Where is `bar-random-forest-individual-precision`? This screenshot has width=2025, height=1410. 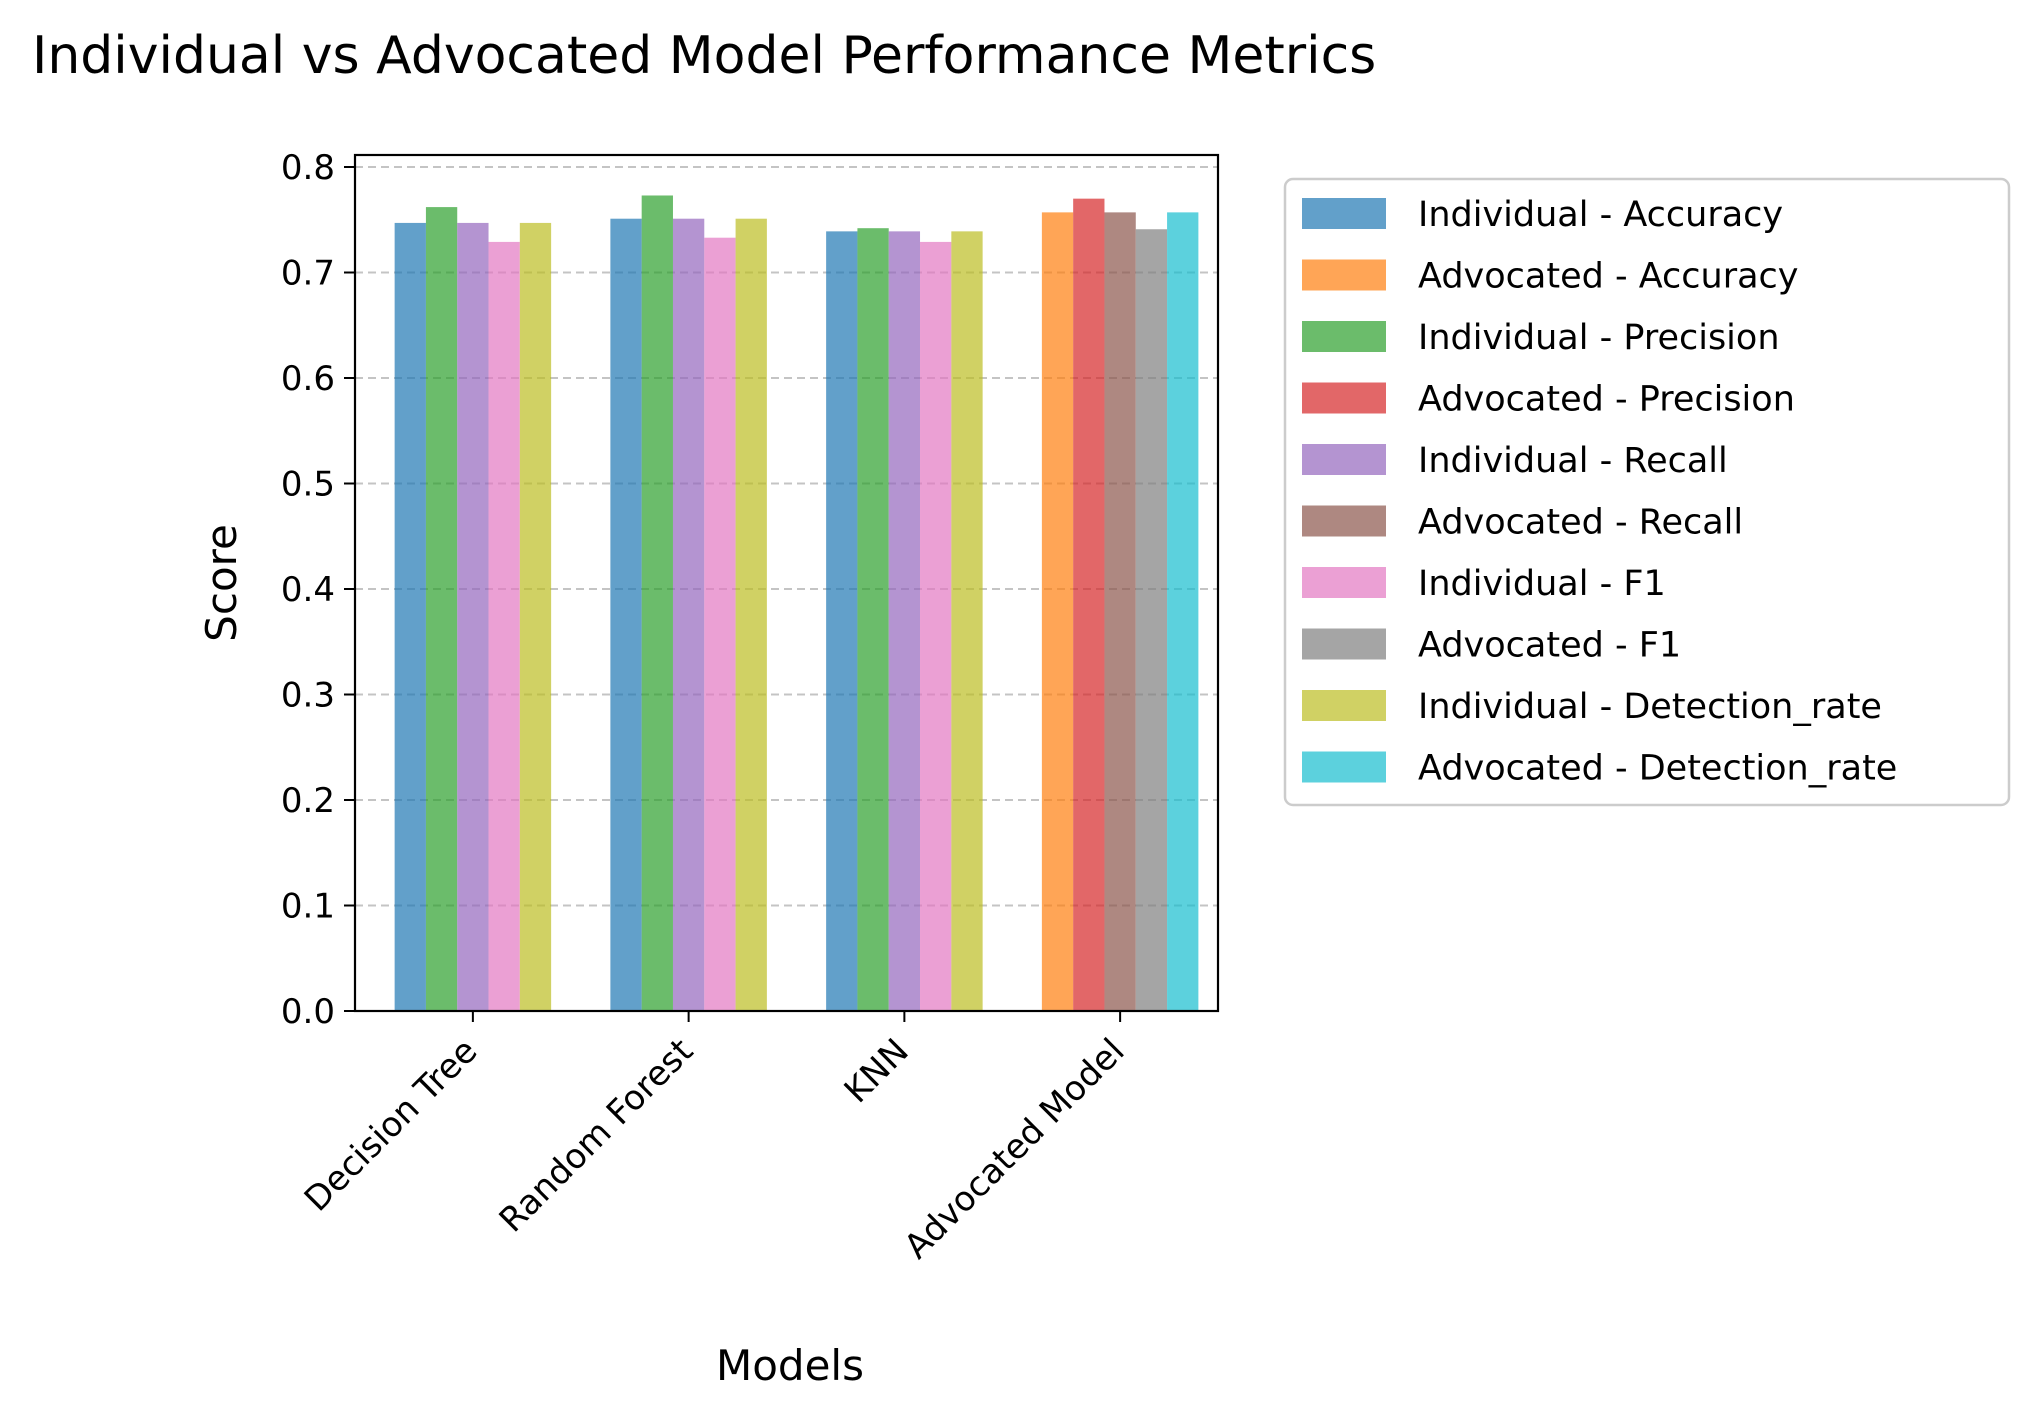
bar-random-forest-individual-precision is located at coordinates (657, 603).